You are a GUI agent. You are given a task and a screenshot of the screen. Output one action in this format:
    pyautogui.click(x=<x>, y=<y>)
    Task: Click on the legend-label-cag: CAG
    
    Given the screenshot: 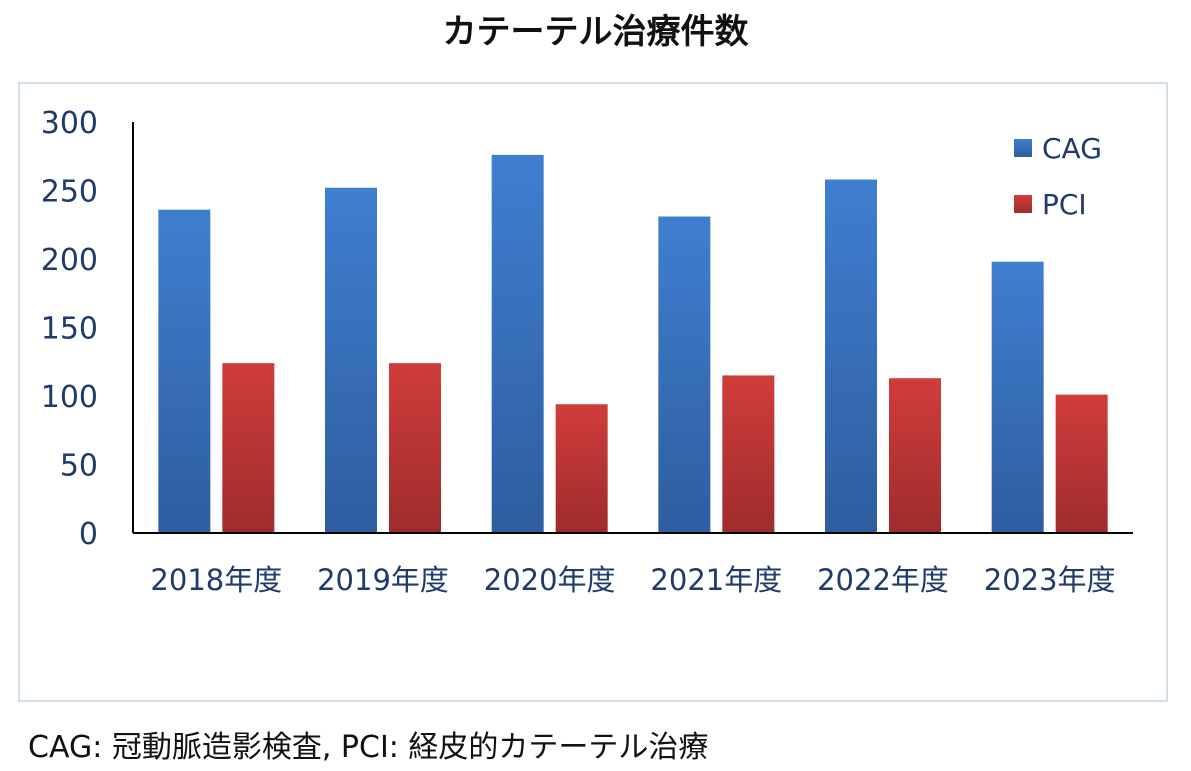 What is the action you would take?
    pyautogui.click(x=1072, y=148)
    